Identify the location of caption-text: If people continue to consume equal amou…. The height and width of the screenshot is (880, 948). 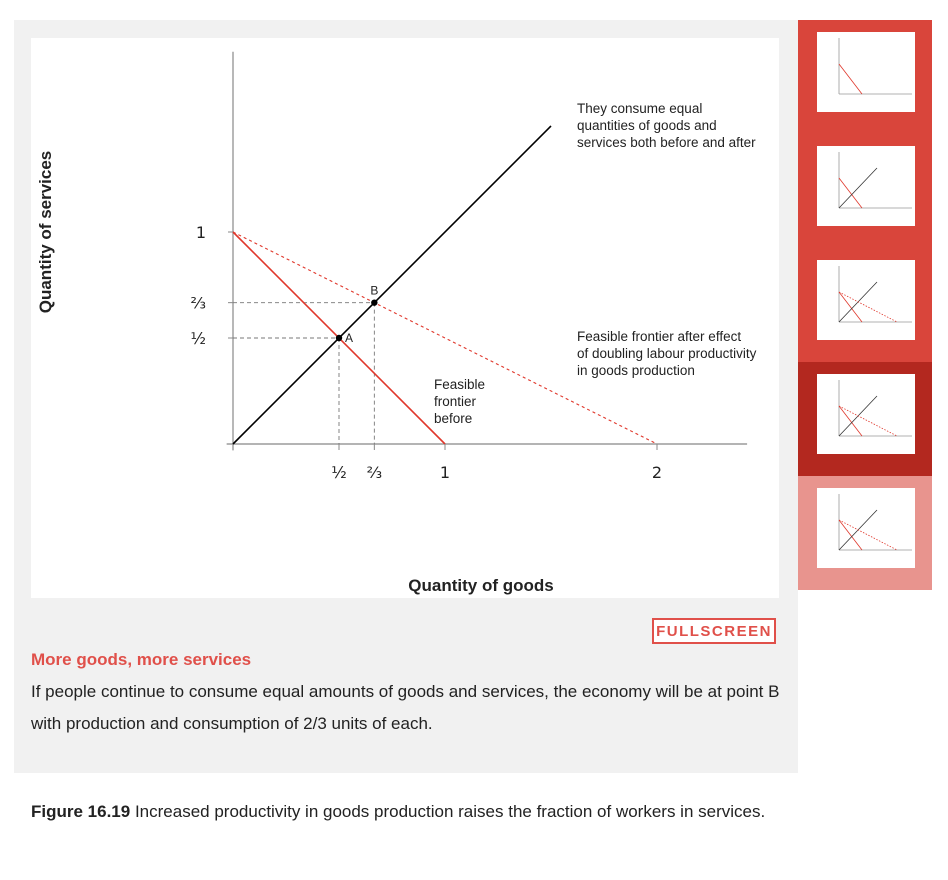
(405, 707).